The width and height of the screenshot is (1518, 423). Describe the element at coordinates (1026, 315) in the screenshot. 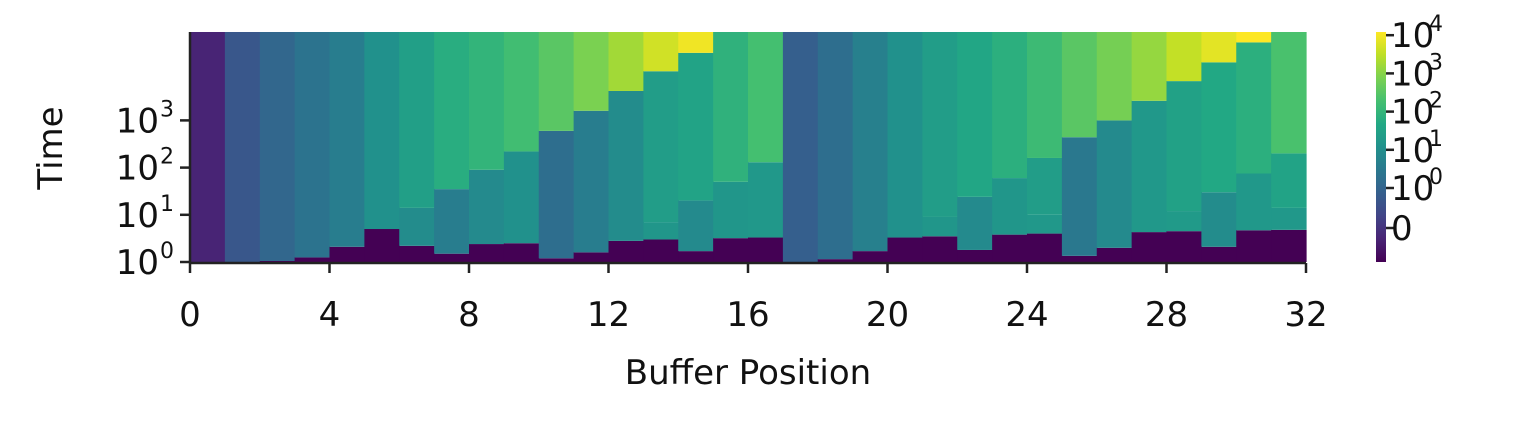

I see `x-tick-label: 24` at that location.